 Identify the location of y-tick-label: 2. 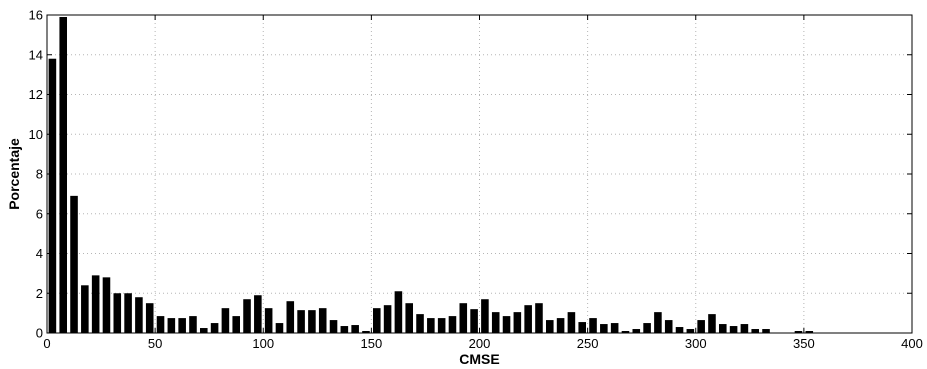
(39, 293).